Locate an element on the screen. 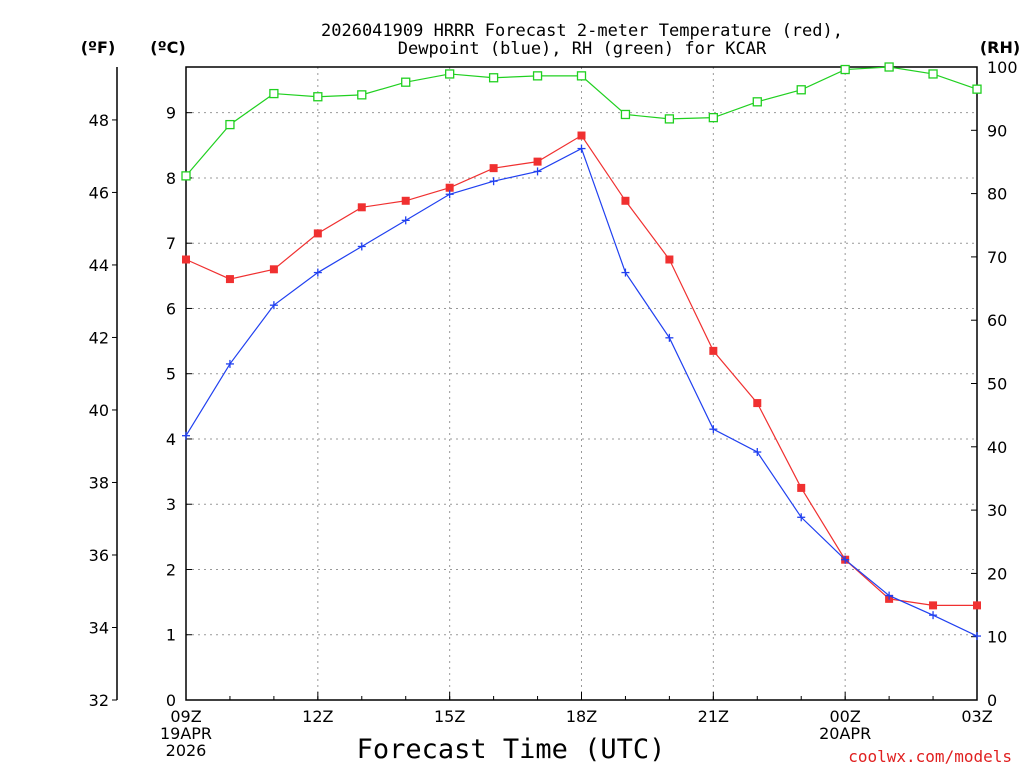 The height and width of the screenshot is (768, 1024). celsius-tick-label: 1 is located at coordinates (171, 635).